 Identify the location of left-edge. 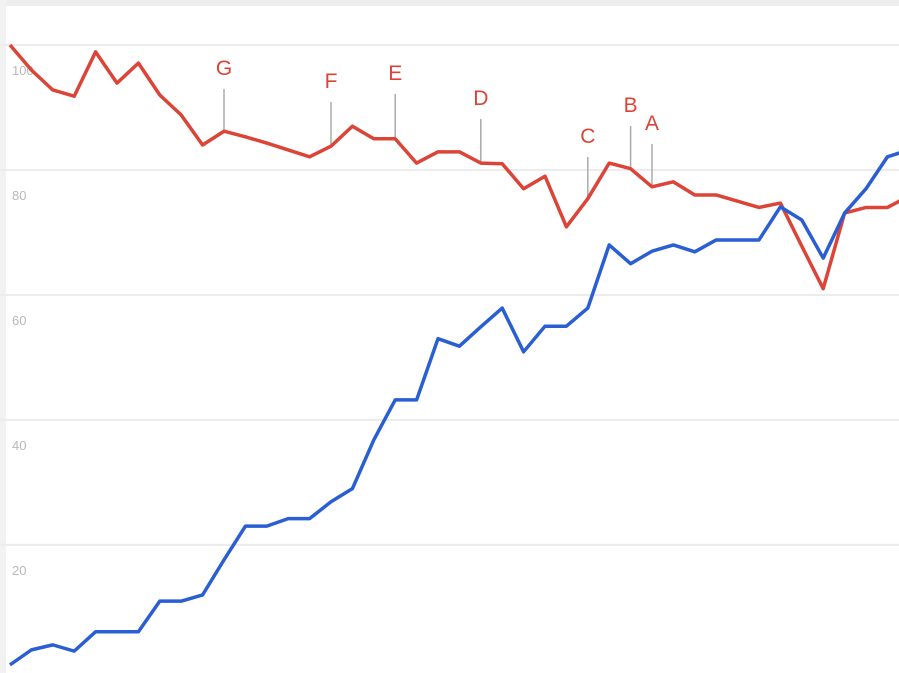
(3, 336).